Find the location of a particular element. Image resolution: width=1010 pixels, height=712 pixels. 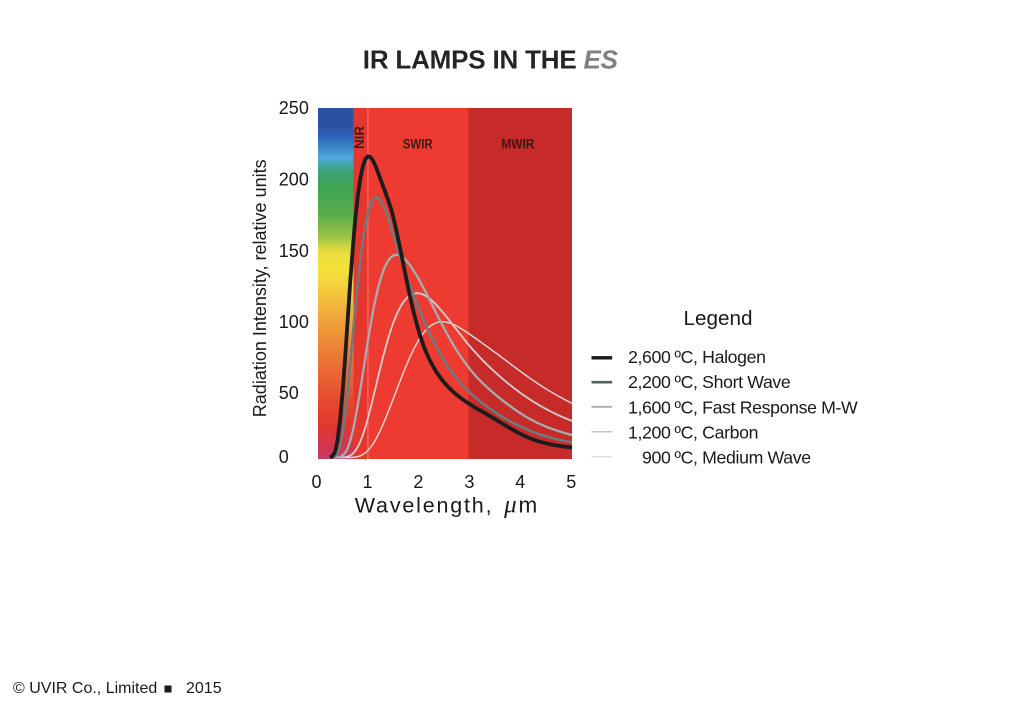

svg-text:Radiation Intensity, relative: Radiation Intensity, relative units is located at coordinates (260, 288).